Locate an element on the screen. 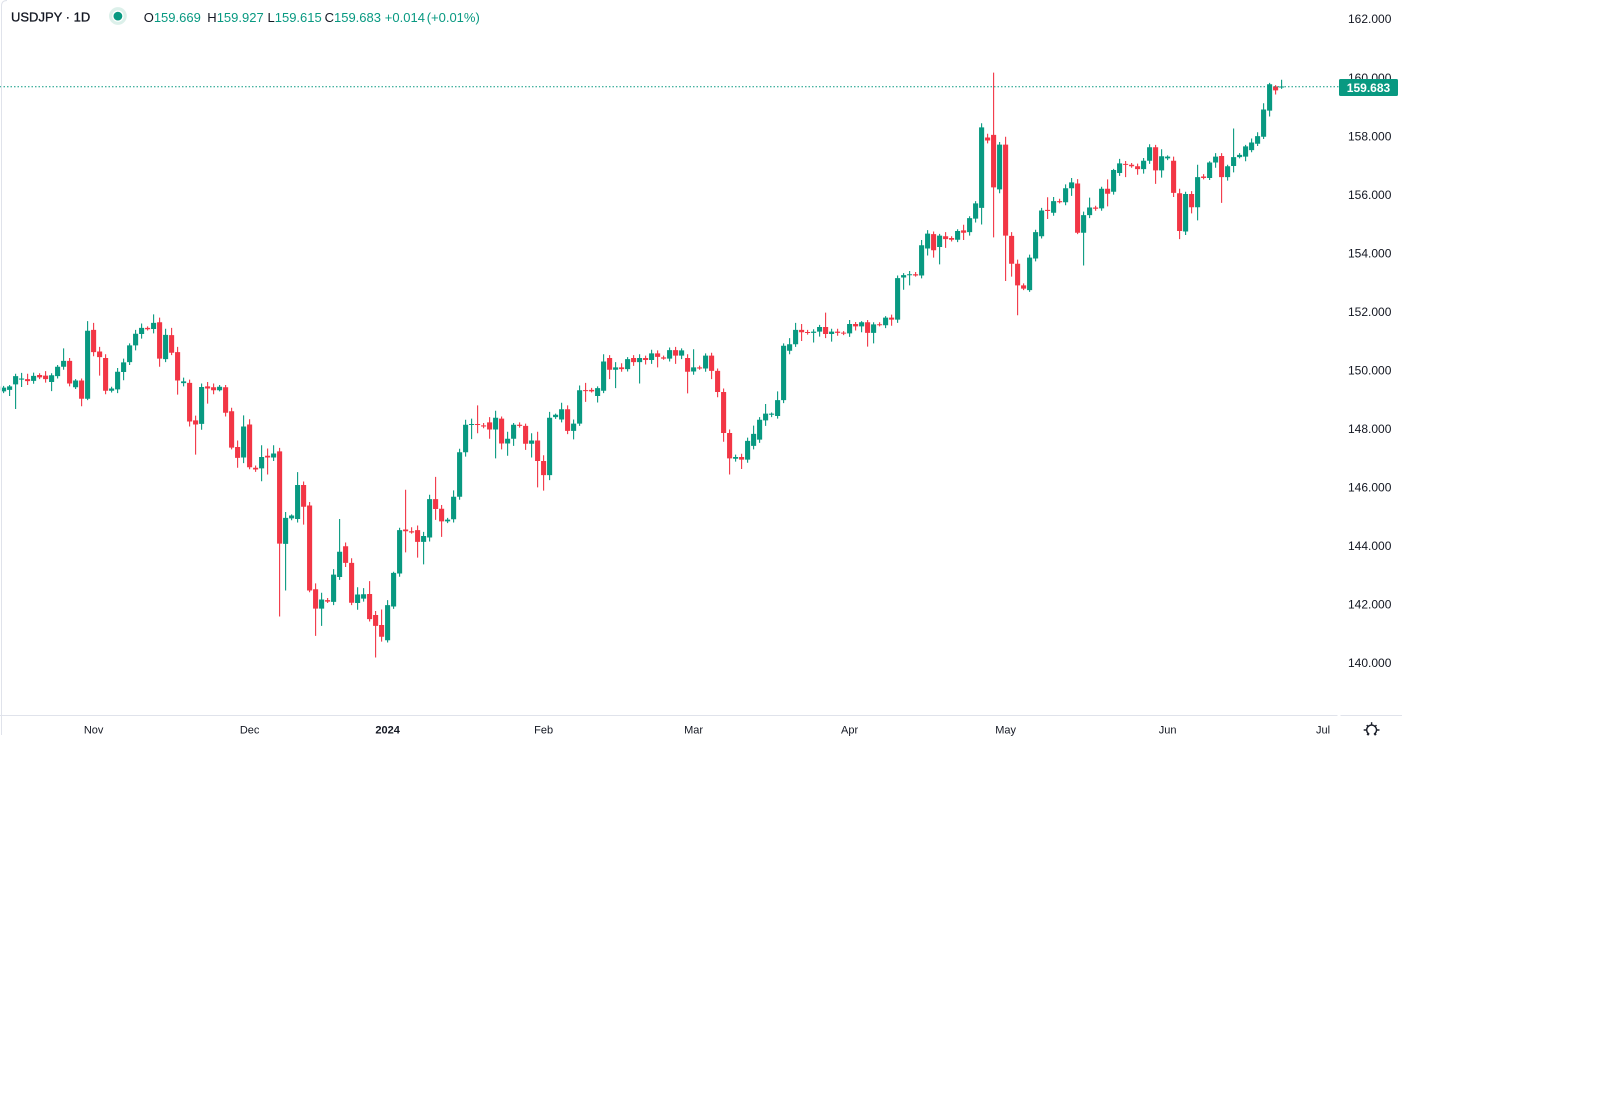 The height and width of the screenshot is (1105, 1611). svg-text: Nov is located at coordinates (94, 731).